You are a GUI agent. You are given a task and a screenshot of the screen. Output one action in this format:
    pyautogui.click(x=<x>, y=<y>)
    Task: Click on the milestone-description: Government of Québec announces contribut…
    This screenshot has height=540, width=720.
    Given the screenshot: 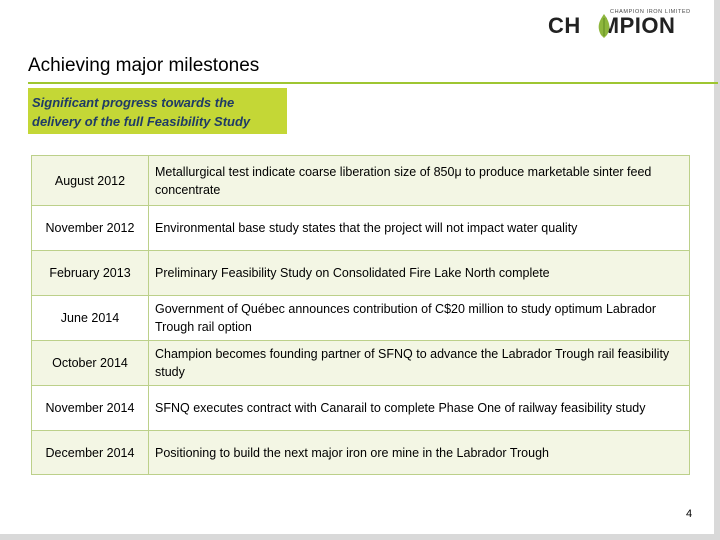 What is the action you would take?
    pyautogui.click(x=419, y=318)
    